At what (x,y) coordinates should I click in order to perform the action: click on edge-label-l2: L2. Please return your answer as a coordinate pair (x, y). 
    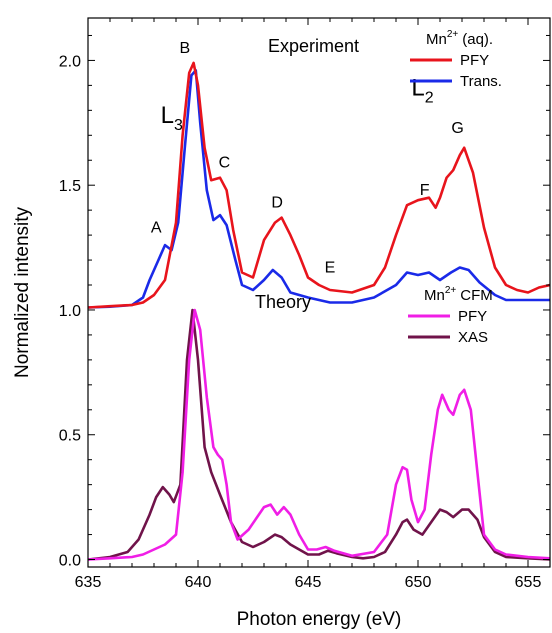
    Looking at the image, I should click on (422, 90).